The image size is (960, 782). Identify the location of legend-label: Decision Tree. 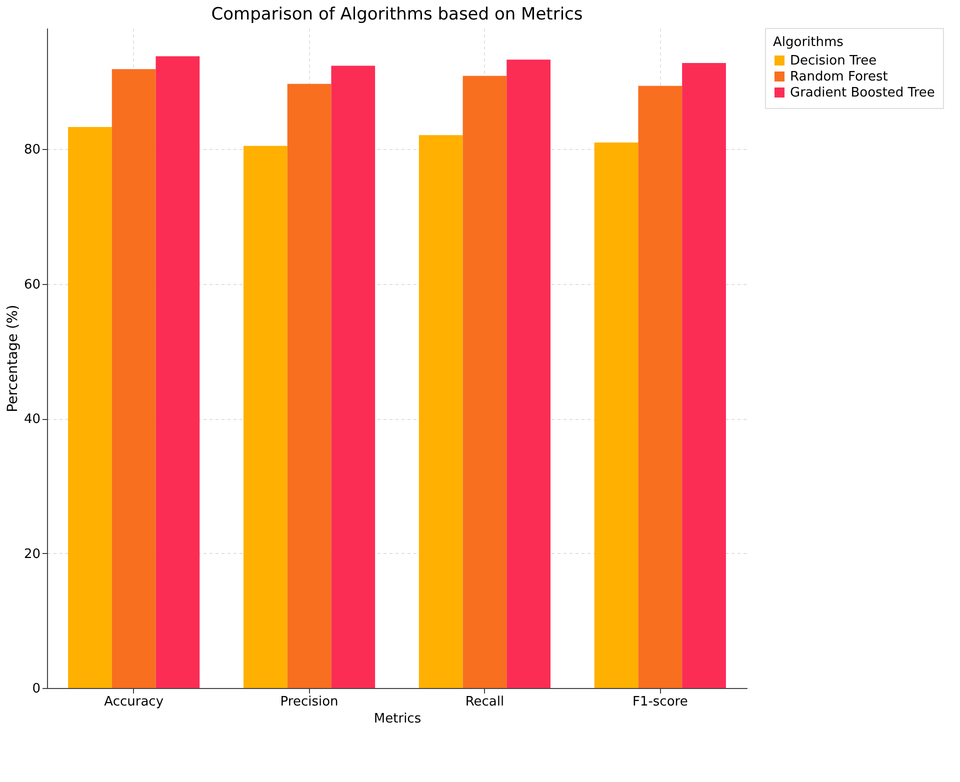
(833, 61).